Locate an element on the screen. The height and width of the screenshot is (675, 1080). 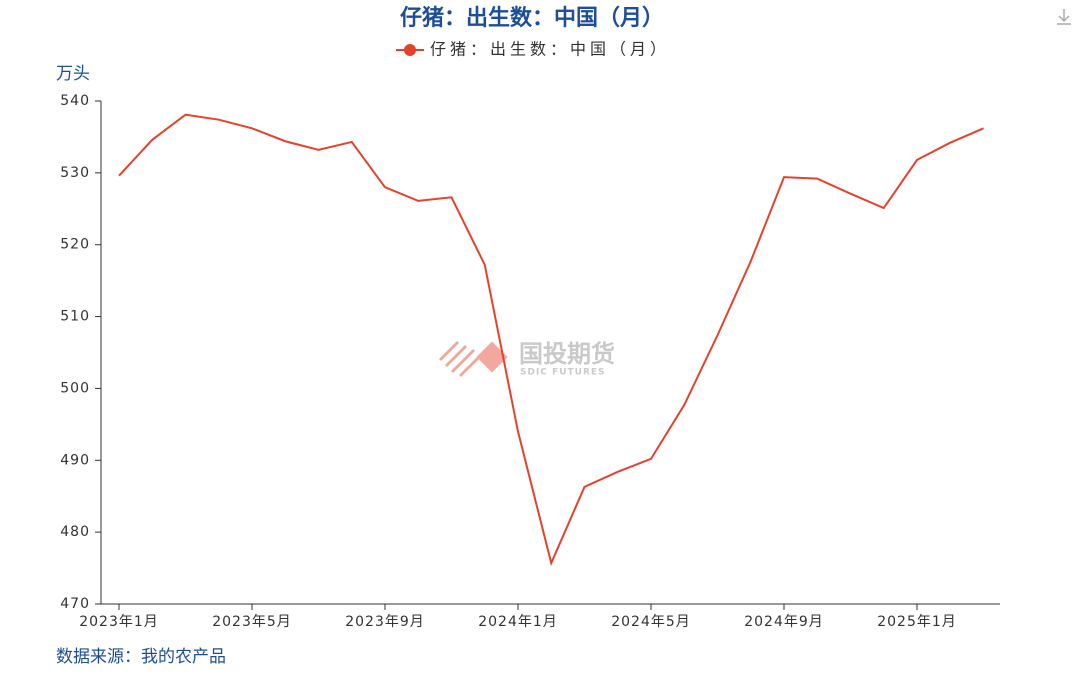
watermark: 国投期货 SDIC FUTURES is located at coordinates (526, 359).